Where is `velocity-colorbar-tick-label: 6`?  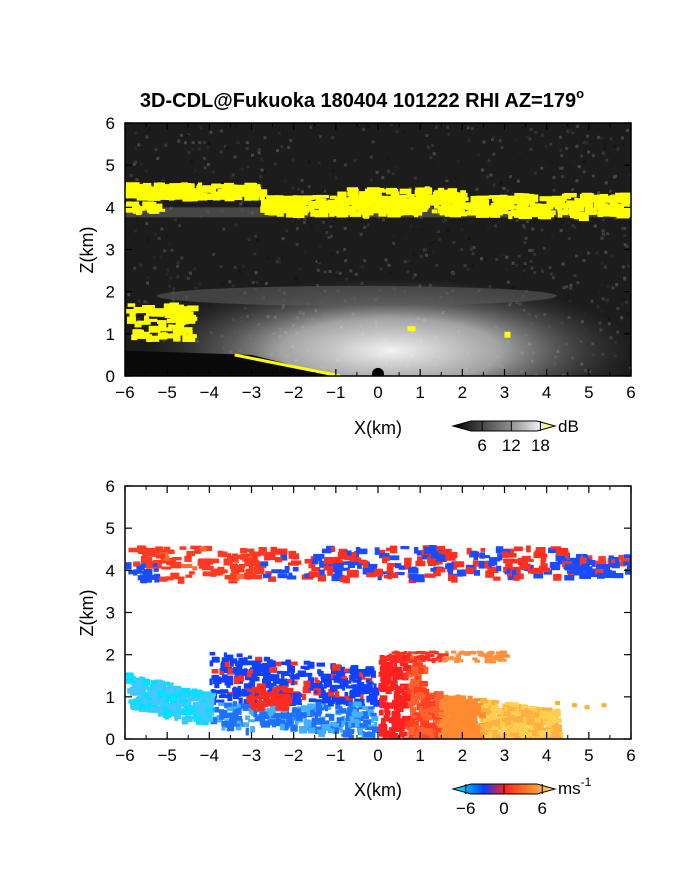
velocity-colorbar-tick-label: 6 is located at coordinates (542, 808).